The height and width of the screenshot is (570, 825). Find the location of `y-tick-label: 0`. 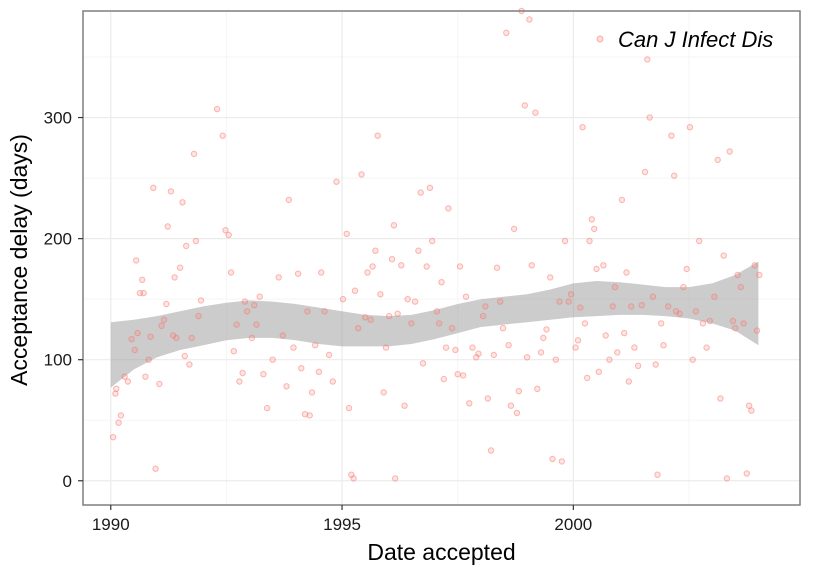

y-tick-label: 0 is located at coordinates (67, 481).